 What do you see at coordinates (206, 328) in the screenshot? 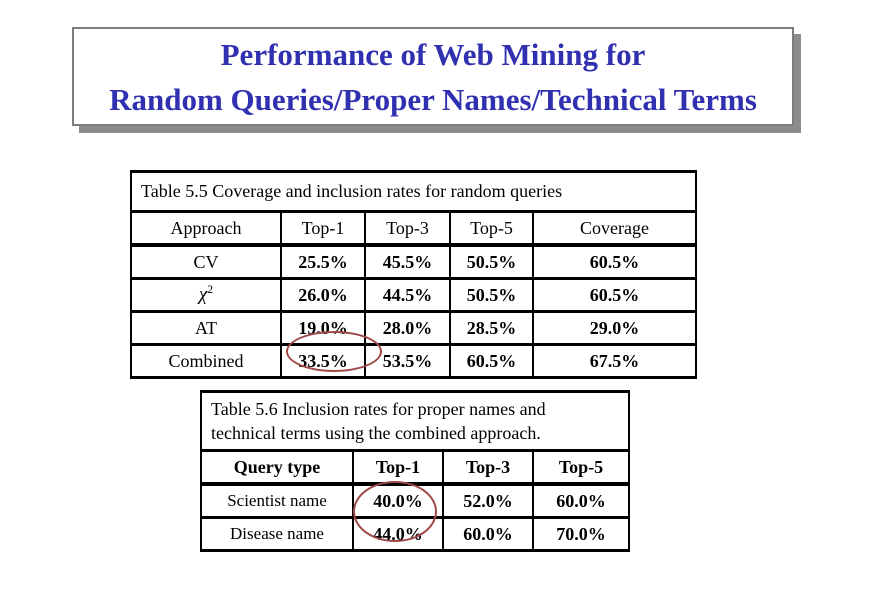
I see `row-label-at: AT` at bounding box center [206, 328].